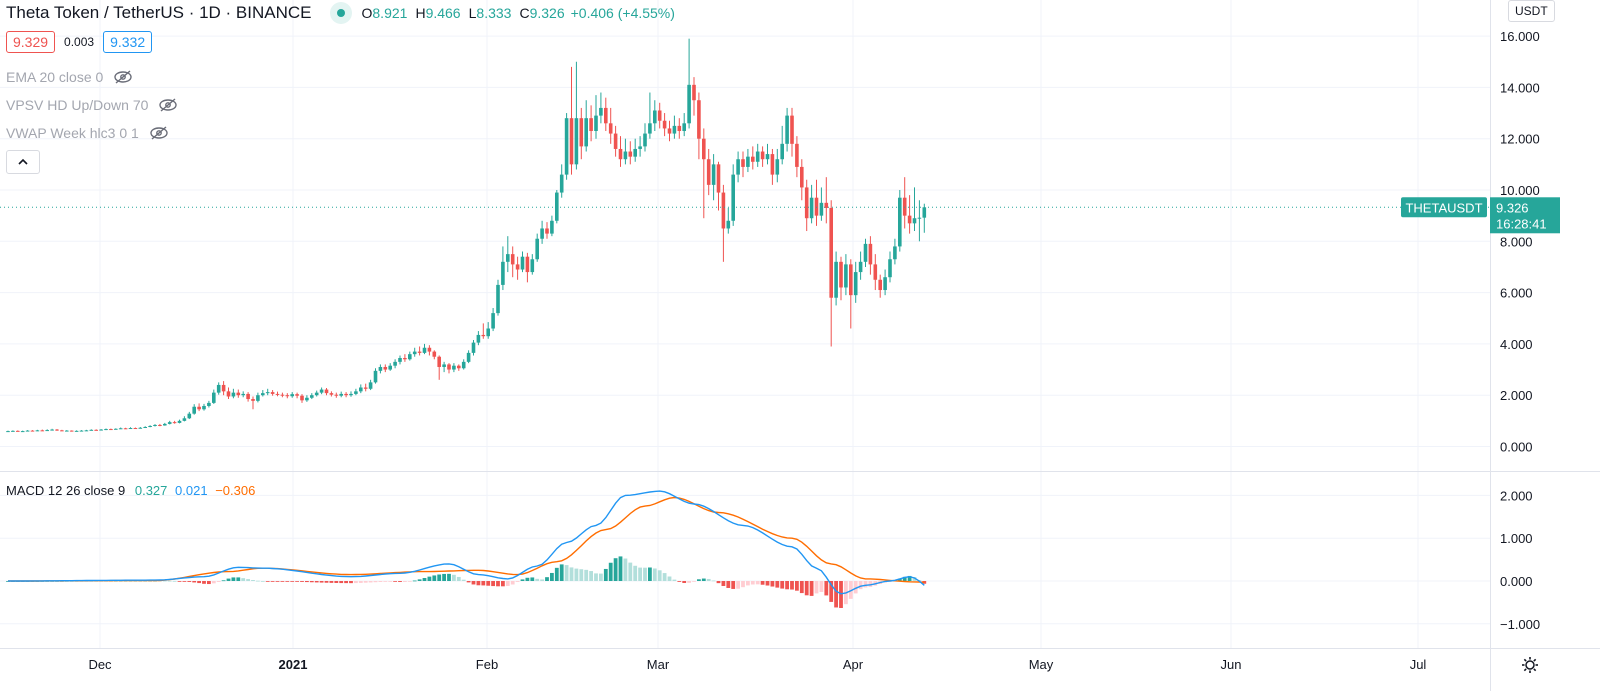  Describe the element at coordinates (1531, 11) in the screenshot. I see `currency-badge: USDT` at that location.